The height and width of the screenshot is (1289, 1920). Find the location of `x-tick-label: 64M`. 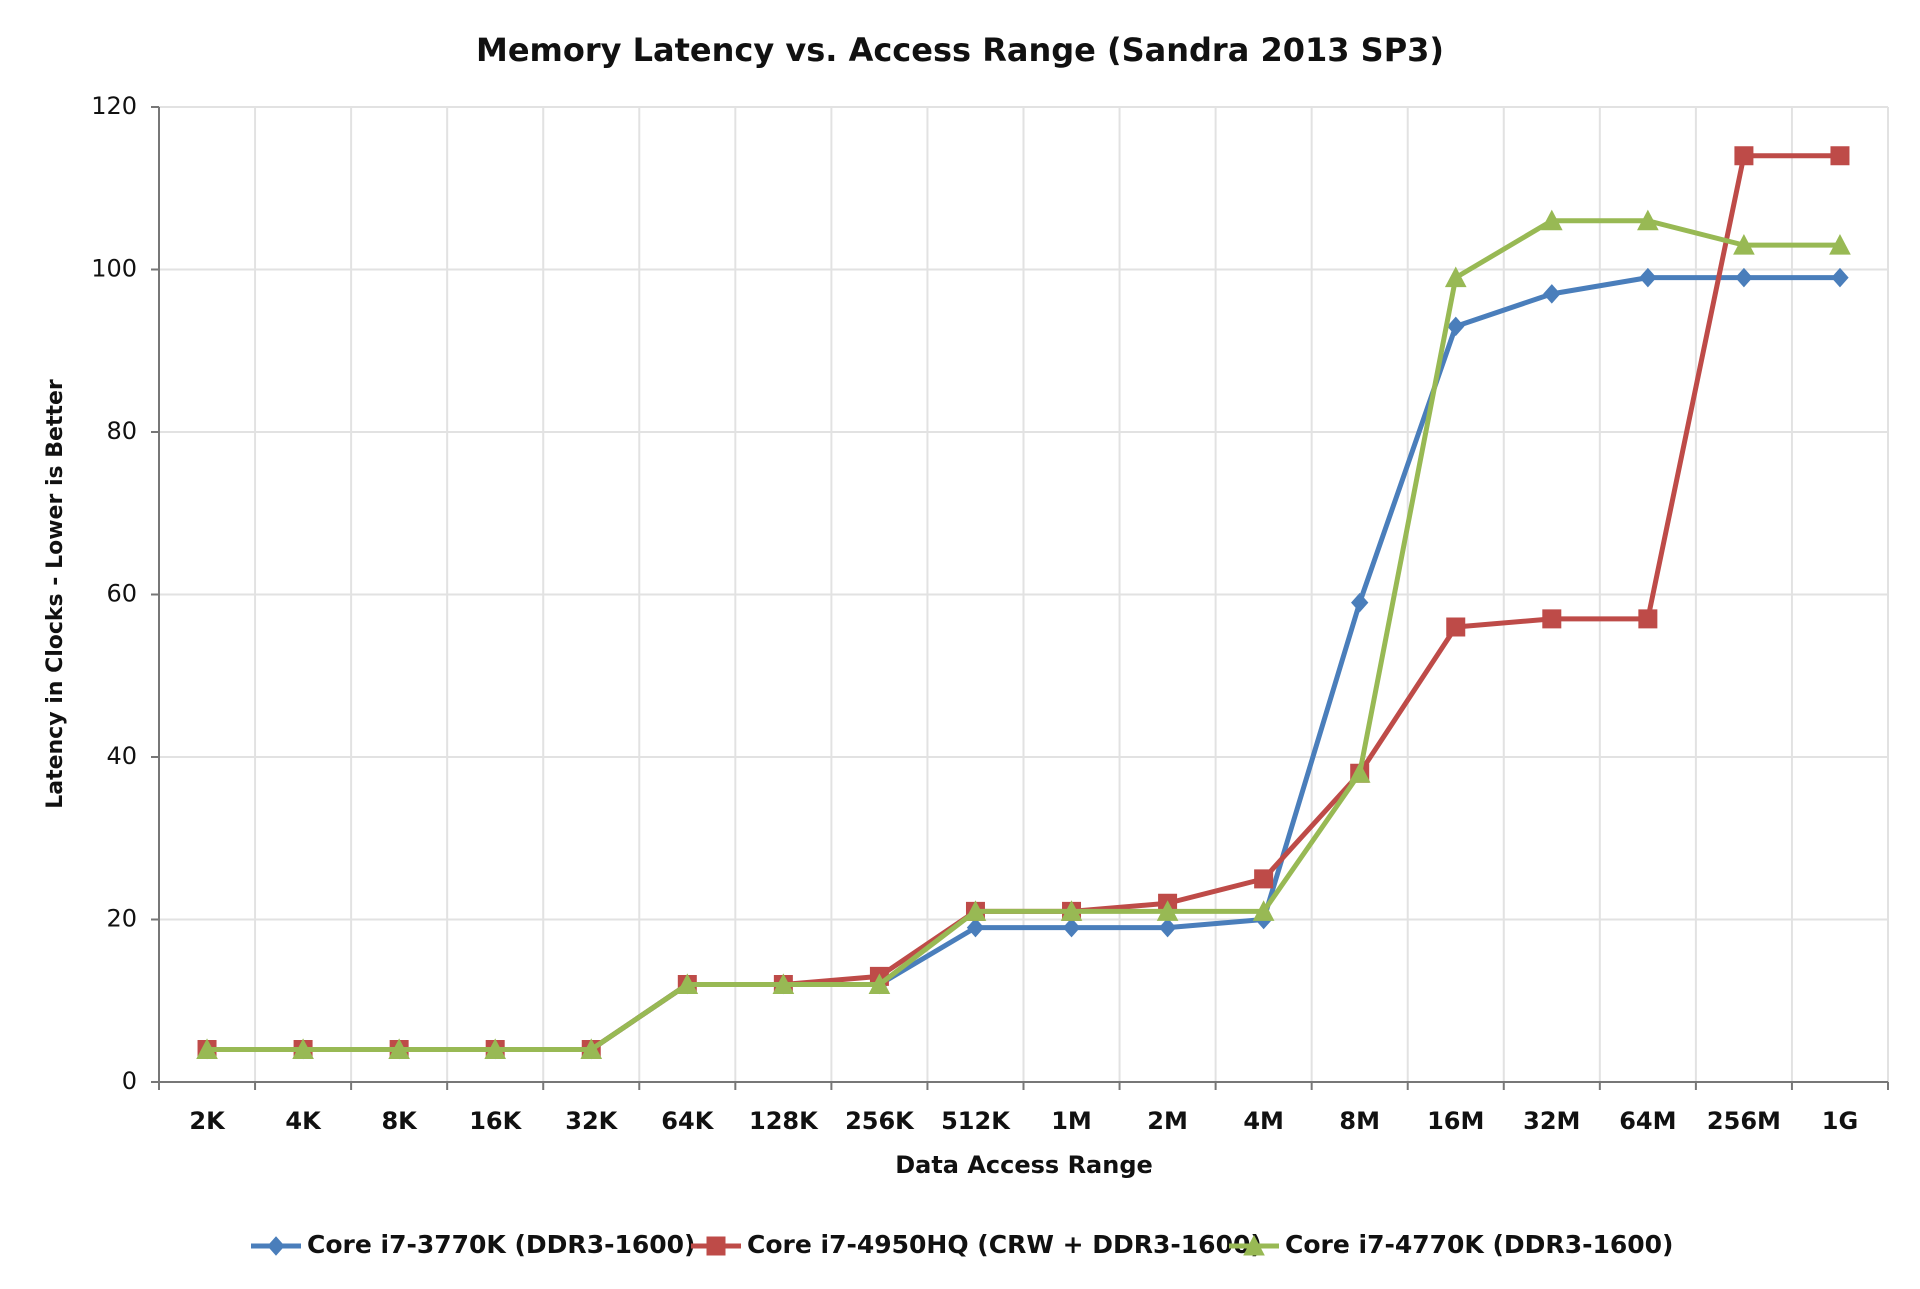

x-tick-label: 64M is located at coordinates (1647, 1121).